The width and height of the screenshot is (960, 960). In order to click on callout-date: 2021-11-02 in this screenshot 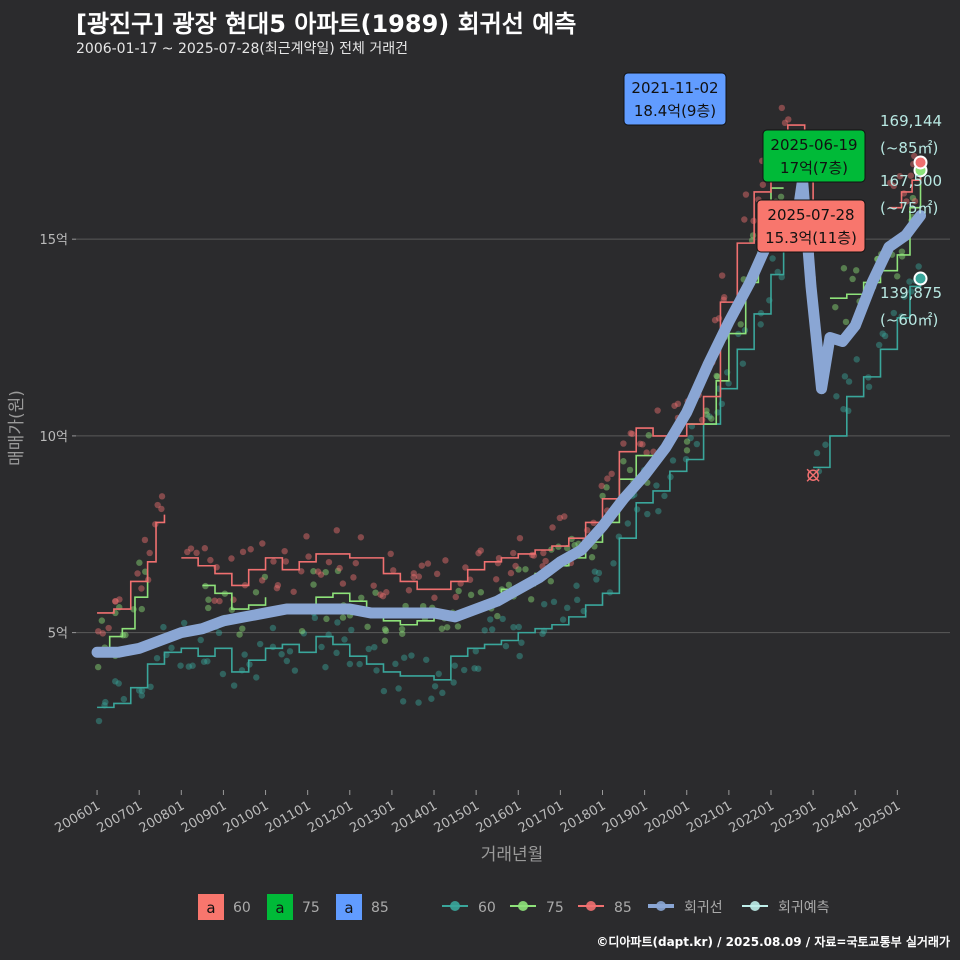, I will do `click(674, 88)`.